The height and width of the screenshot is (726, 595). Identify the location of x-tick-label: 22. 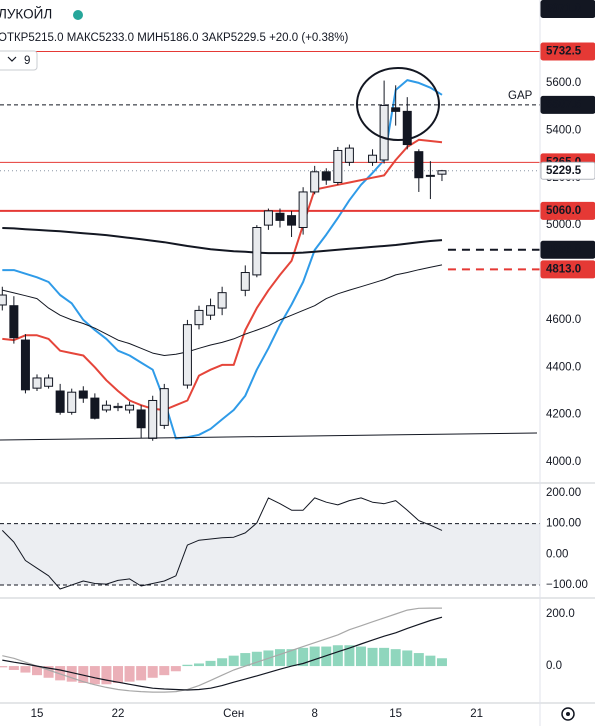
(118, 714).